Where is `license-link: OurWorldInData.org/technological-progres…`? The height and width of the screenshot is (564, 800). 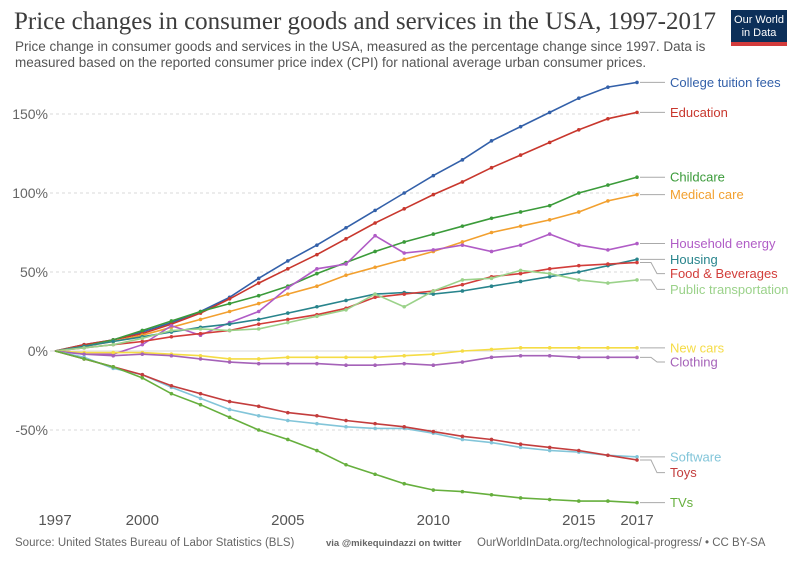 license-link: OurWorldInData.org/technological-progres… is located at coordinates (621, 543).